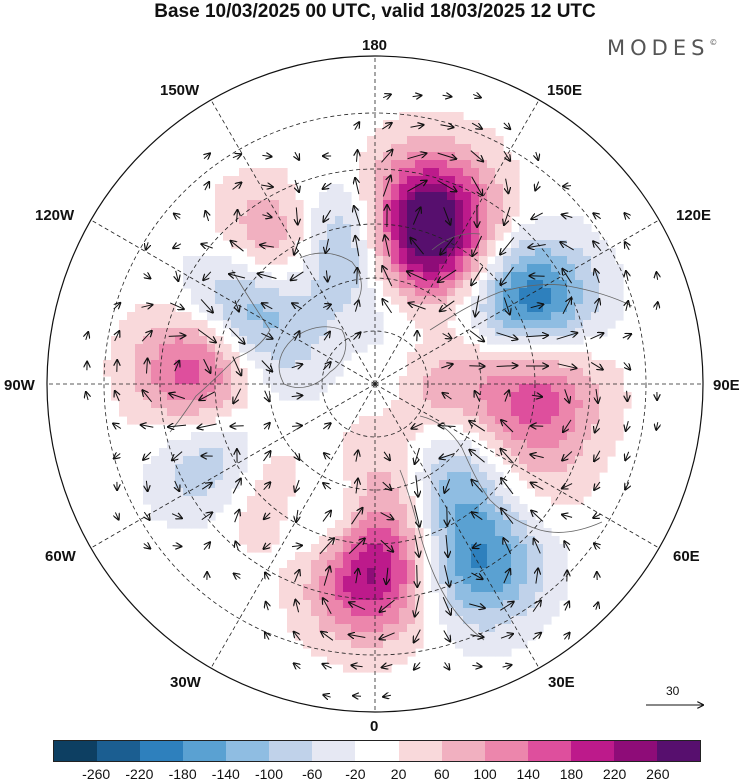  I want to click on colorbar-swatch, so click(463, 751).